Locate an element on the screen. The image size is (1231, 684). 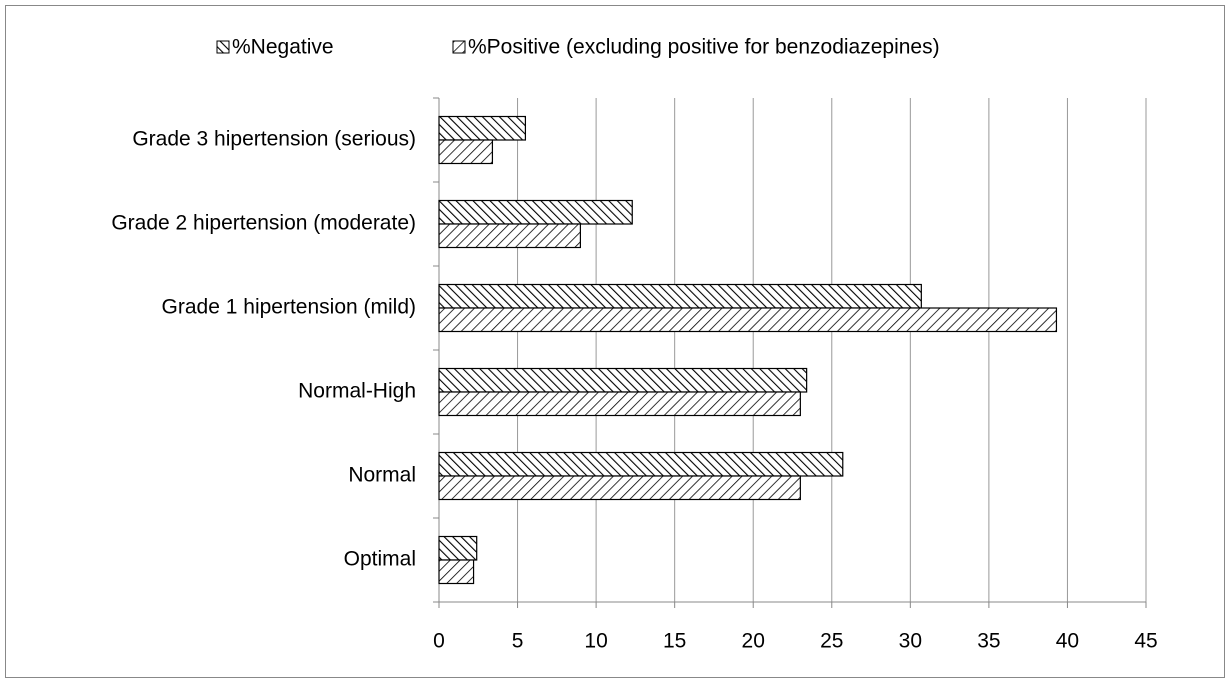
x-tick-label: 45 is located at coordinates (1145, 641).